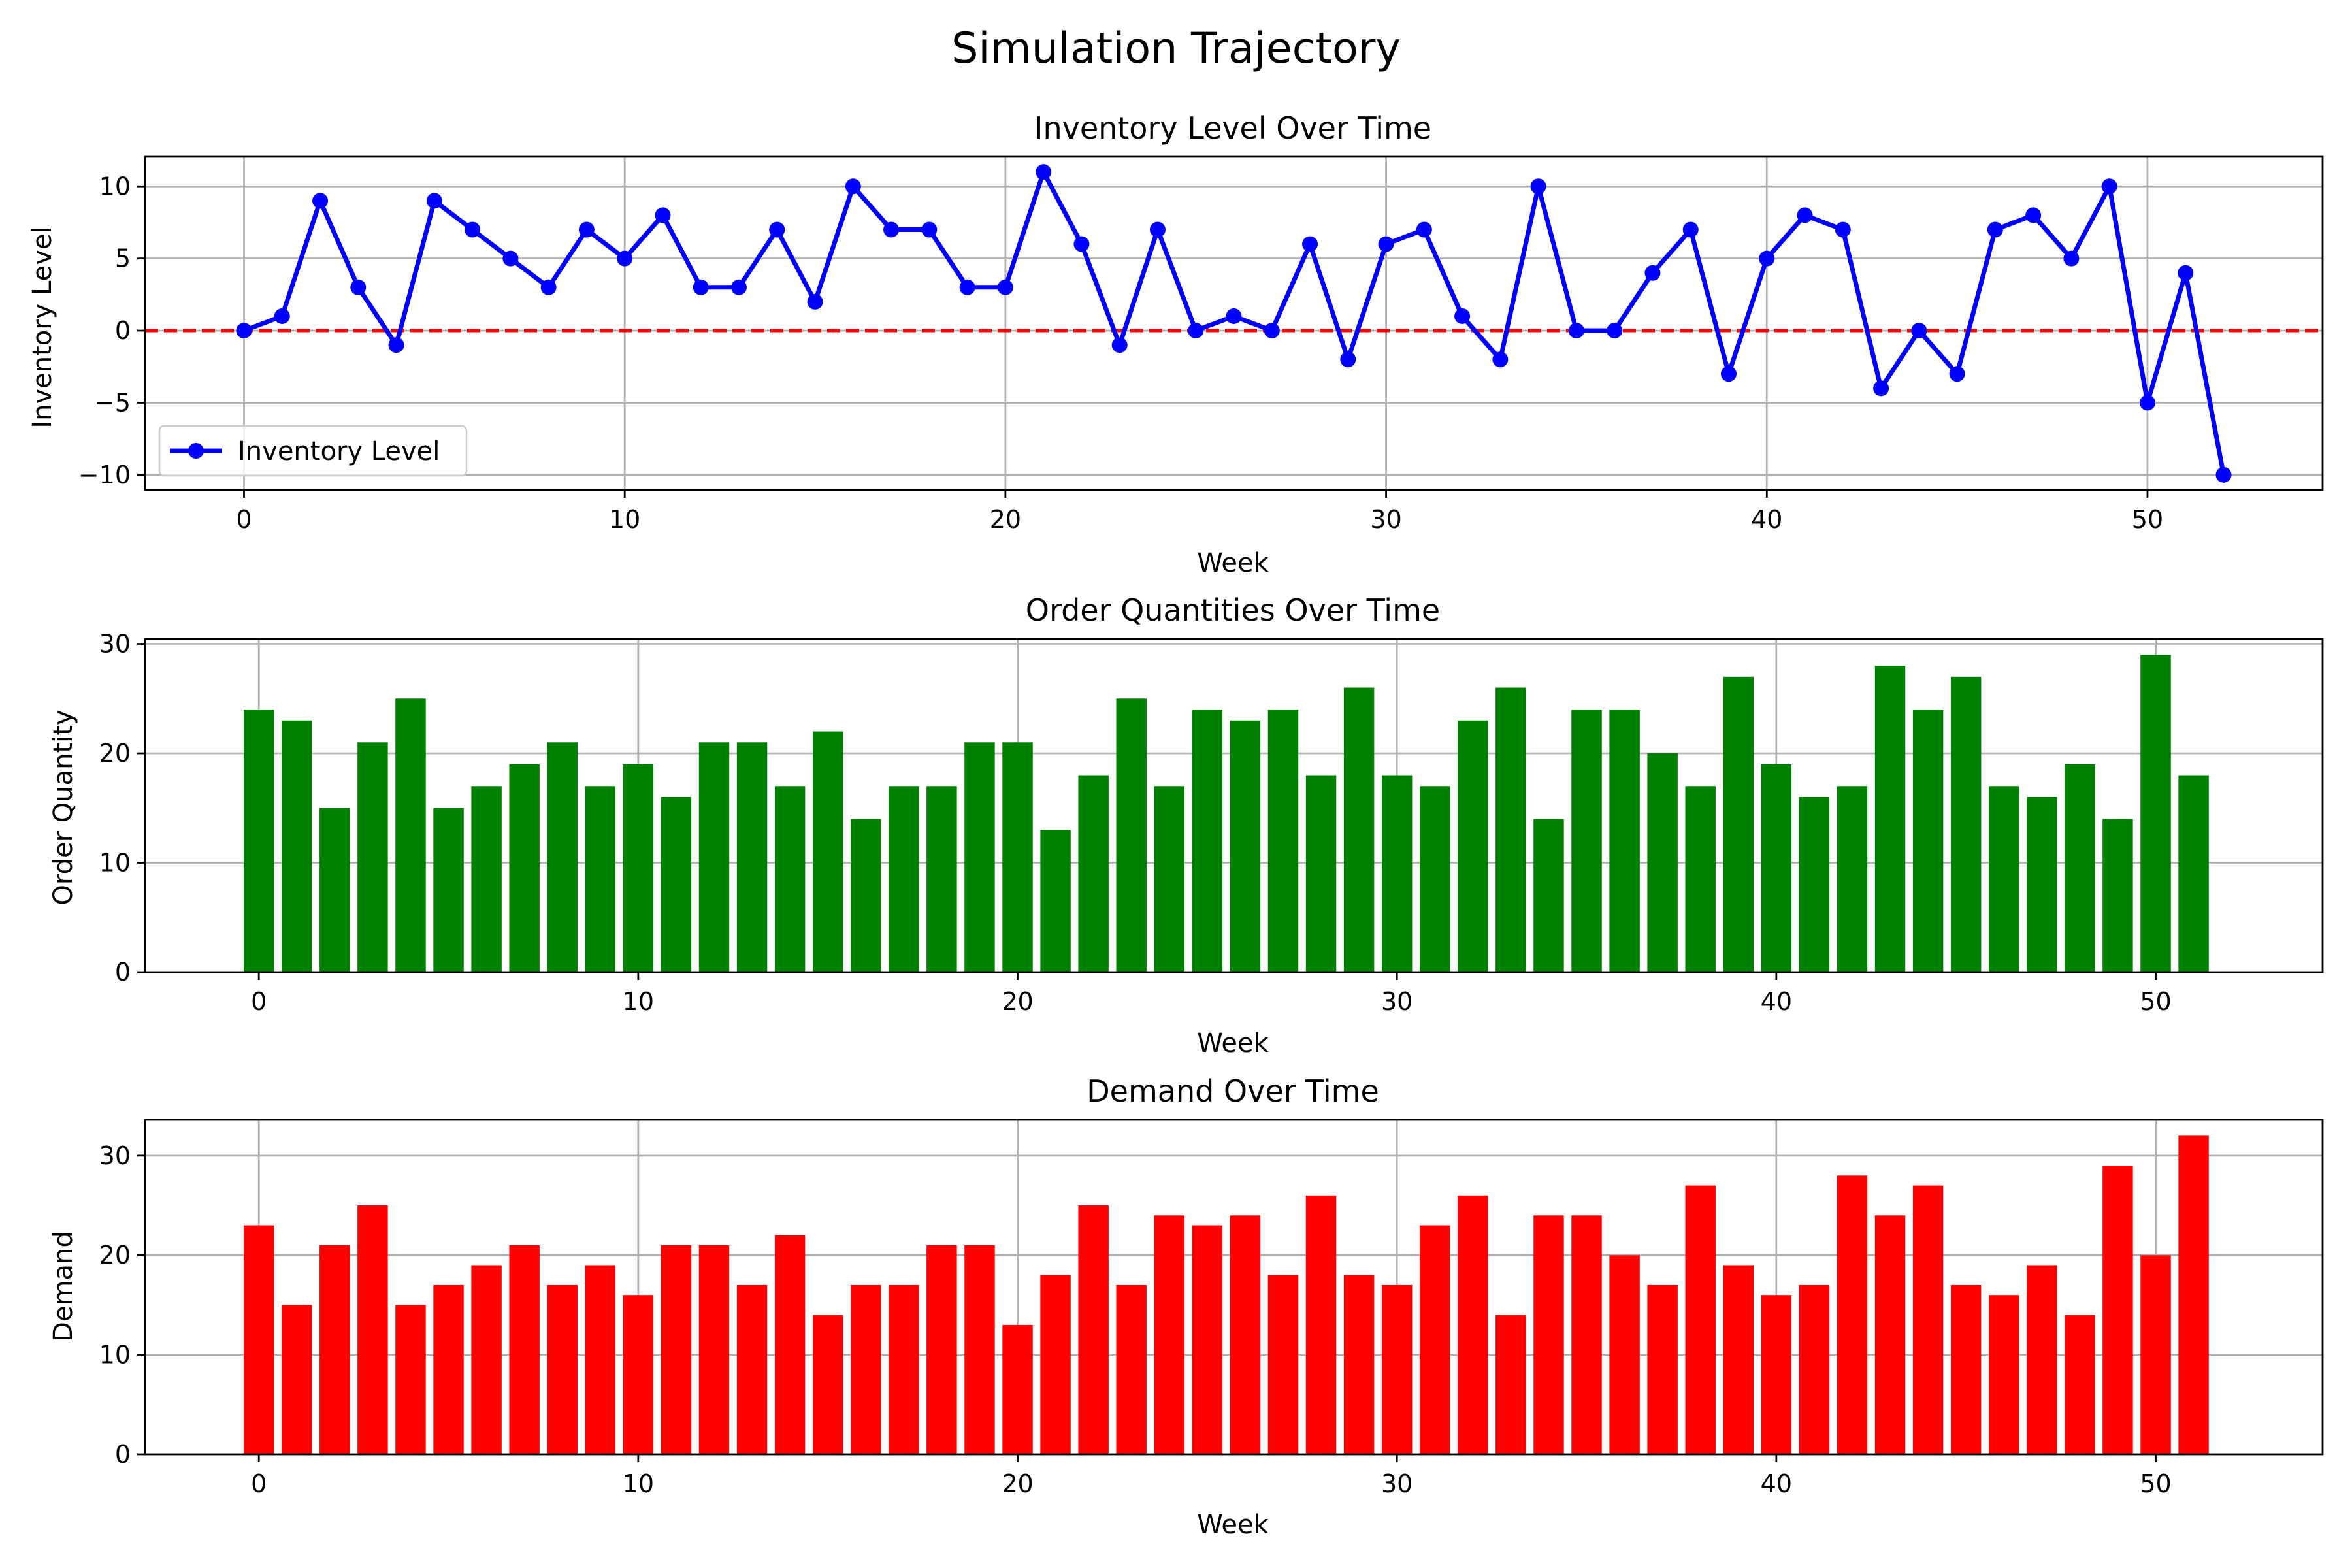  Describe the element at coordinates (638, 1483) in the screenshot. I see `demand-xtick-label: 10` at that location.